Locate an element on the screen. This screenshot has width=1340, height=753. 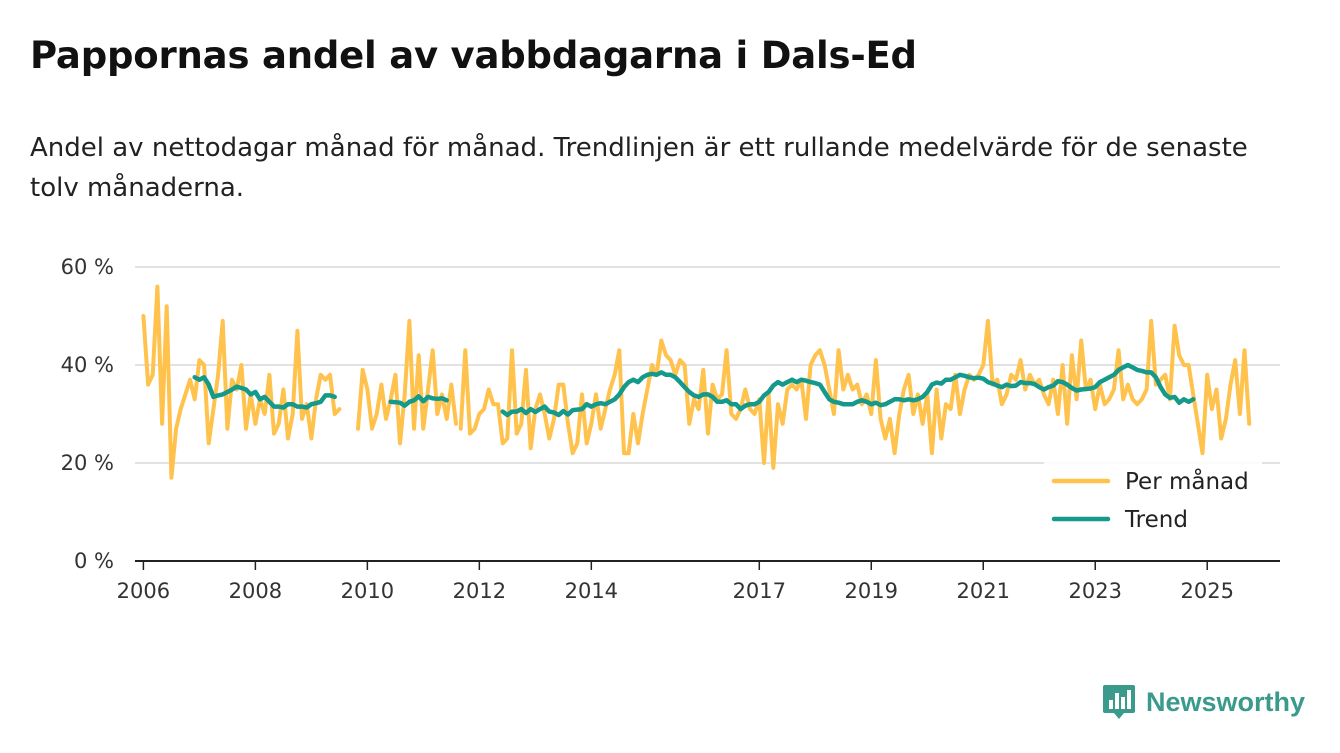
bar-chart-logo-icon is located at coordinates (1119, 702).